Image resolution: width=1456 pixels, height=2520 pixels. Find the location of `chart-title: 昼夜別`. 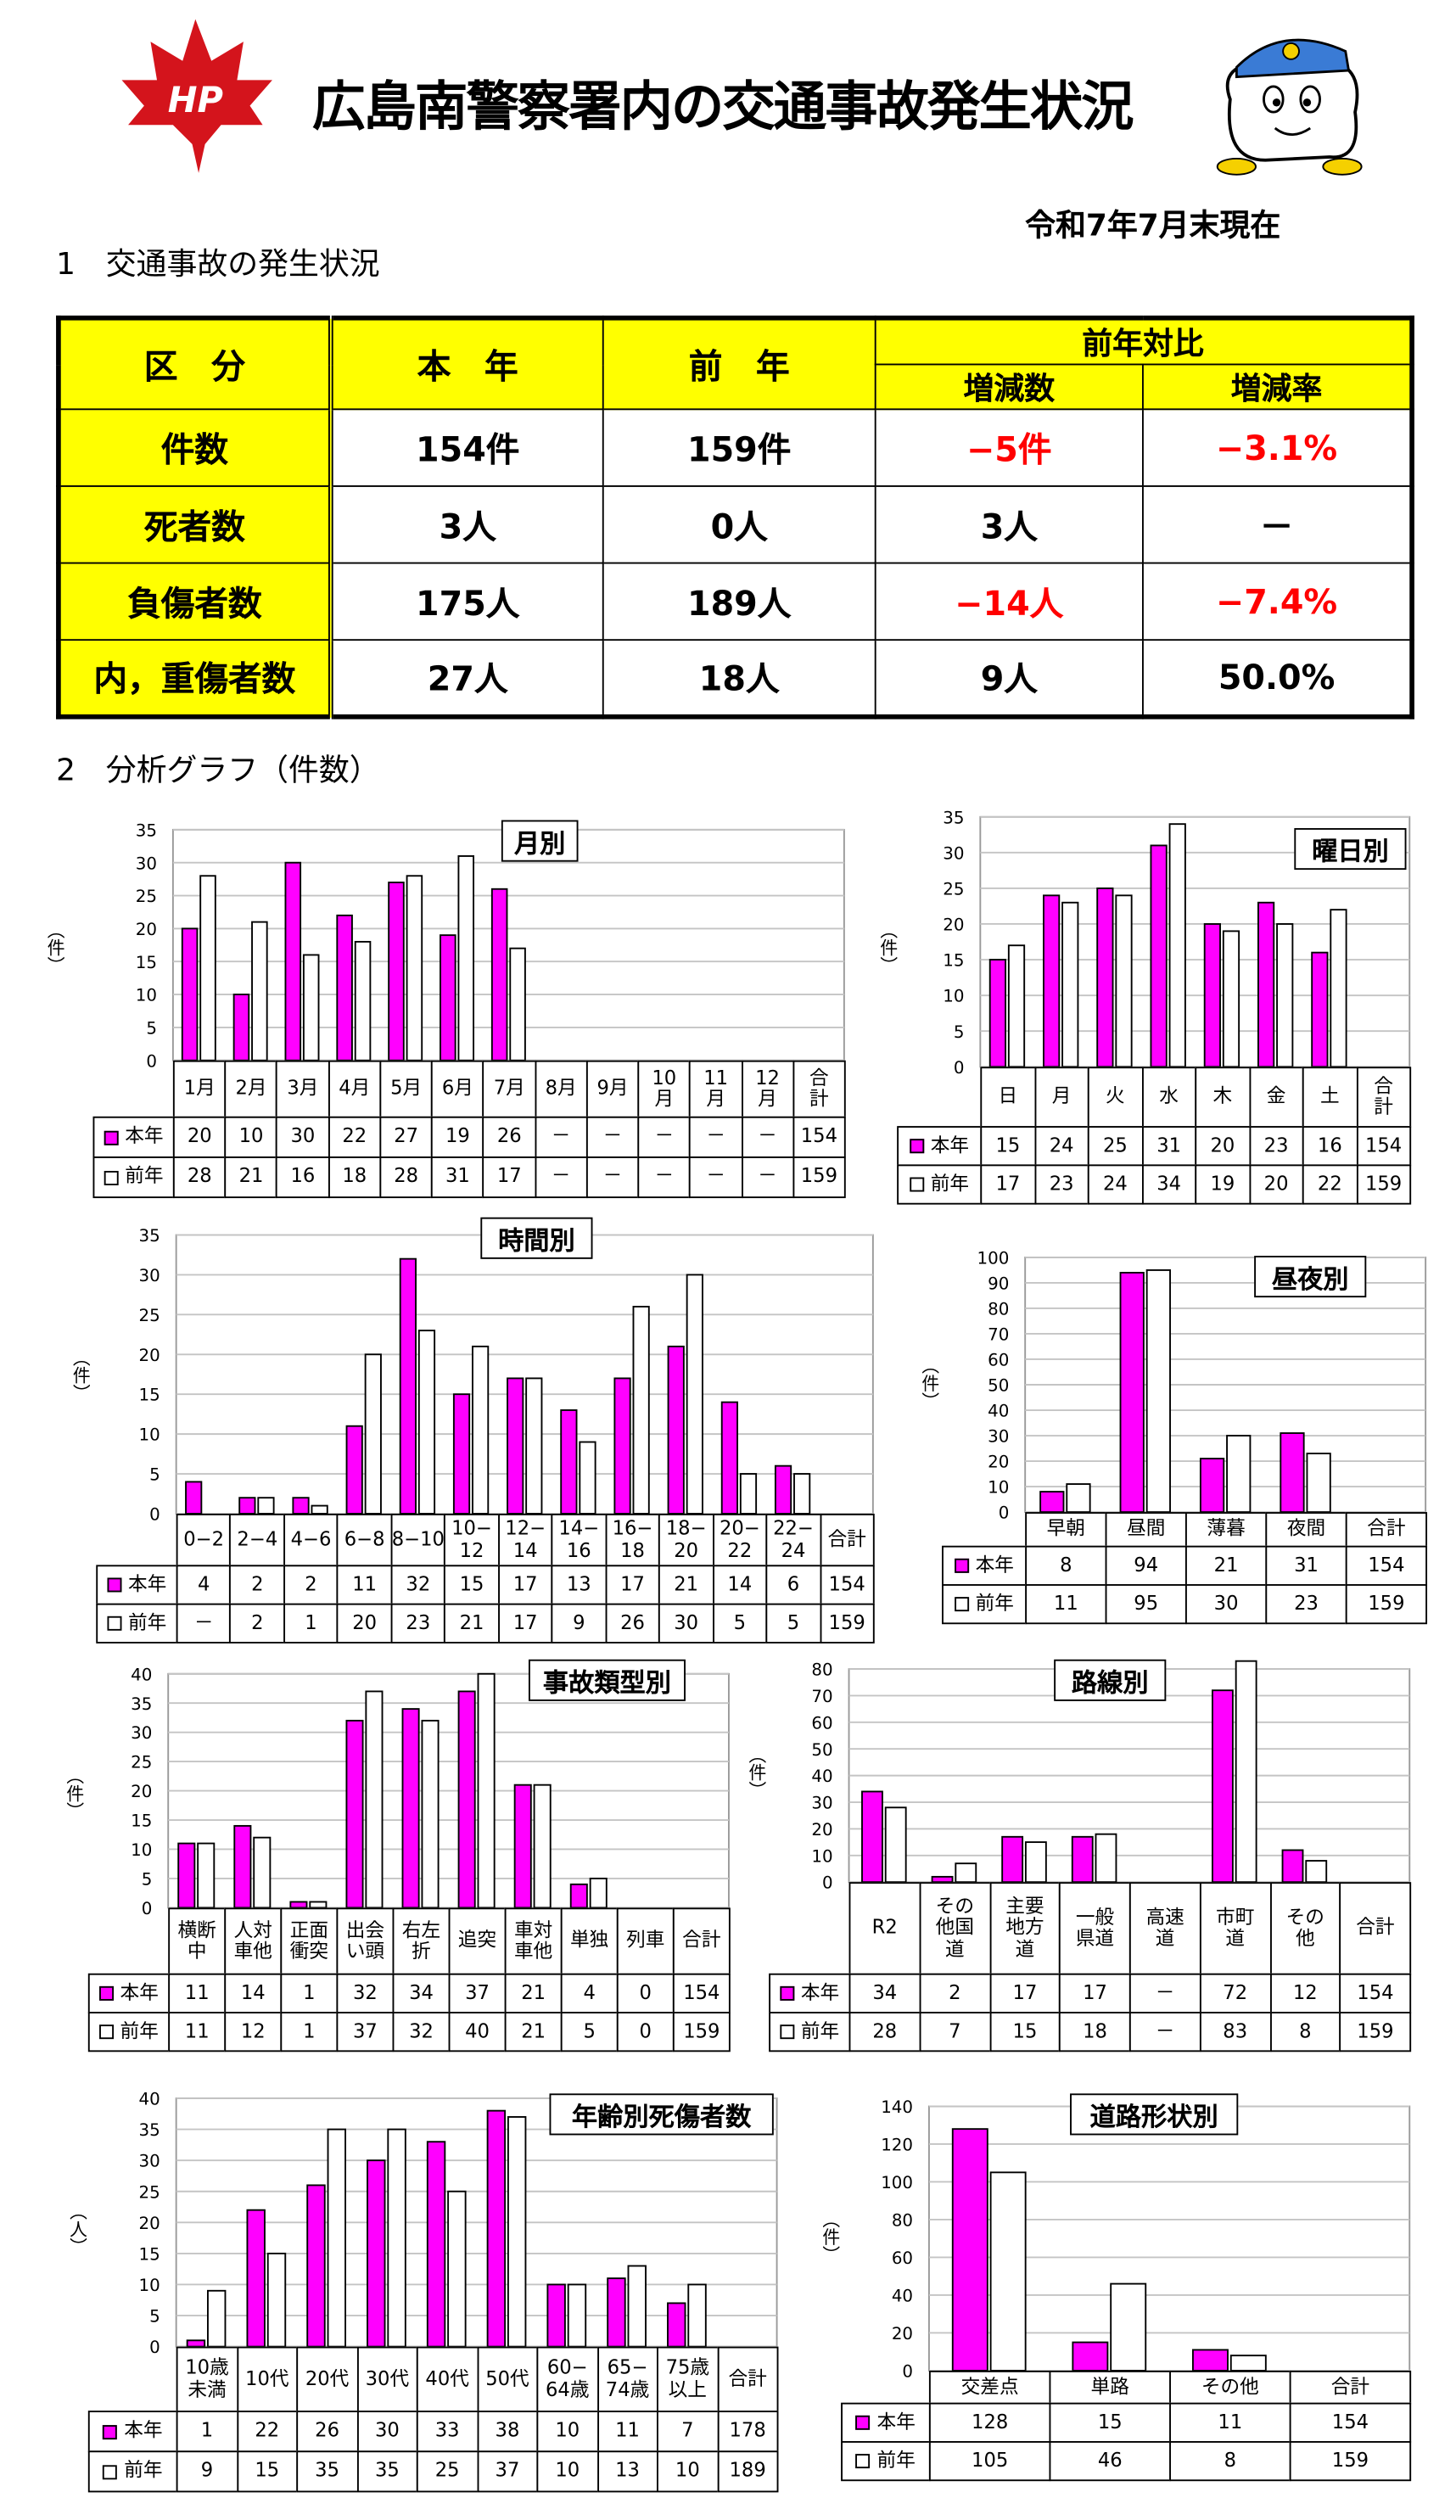

chart-title: 昼夜別 is located at coordinates (1310, 1277).